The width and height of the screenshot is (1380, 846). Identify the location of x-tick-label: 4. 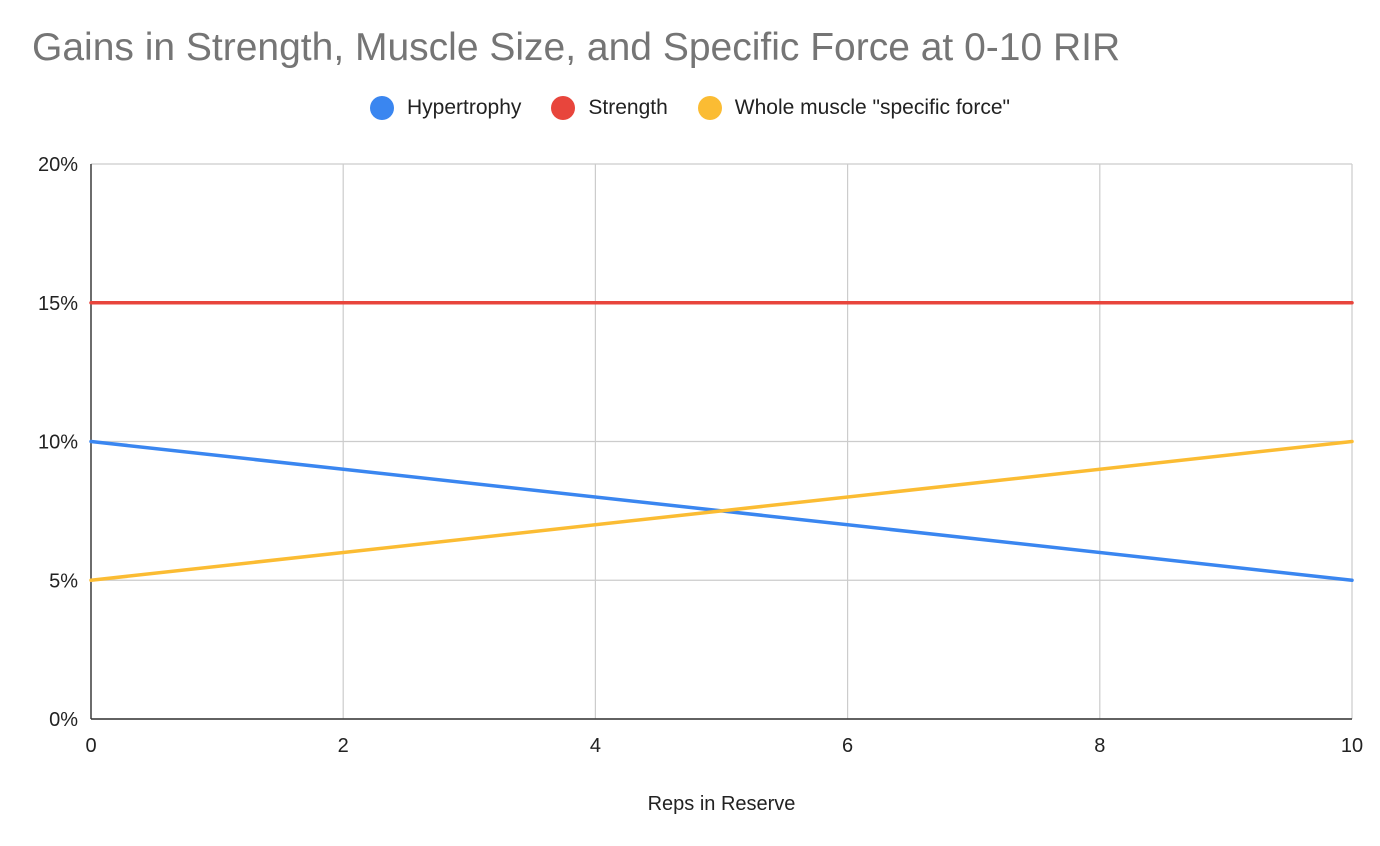
(595, 746).